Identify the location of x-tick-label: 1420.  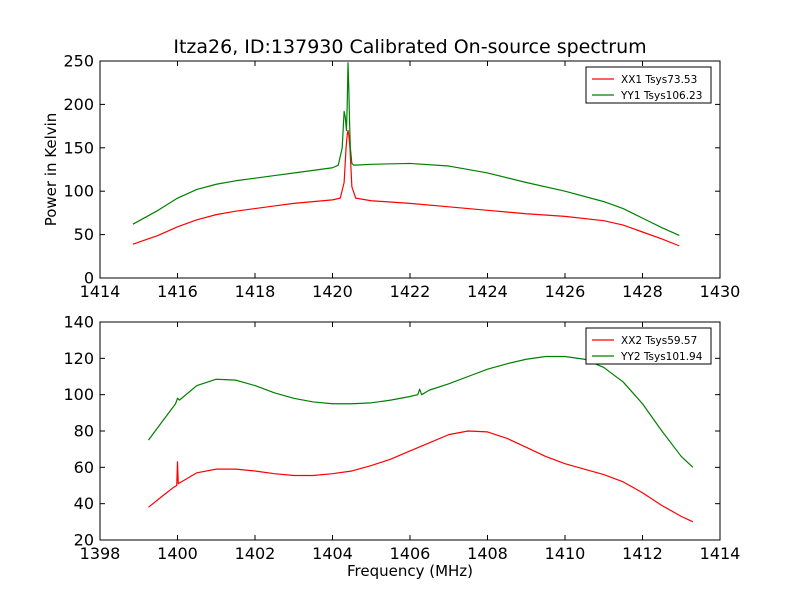
(332, 291).